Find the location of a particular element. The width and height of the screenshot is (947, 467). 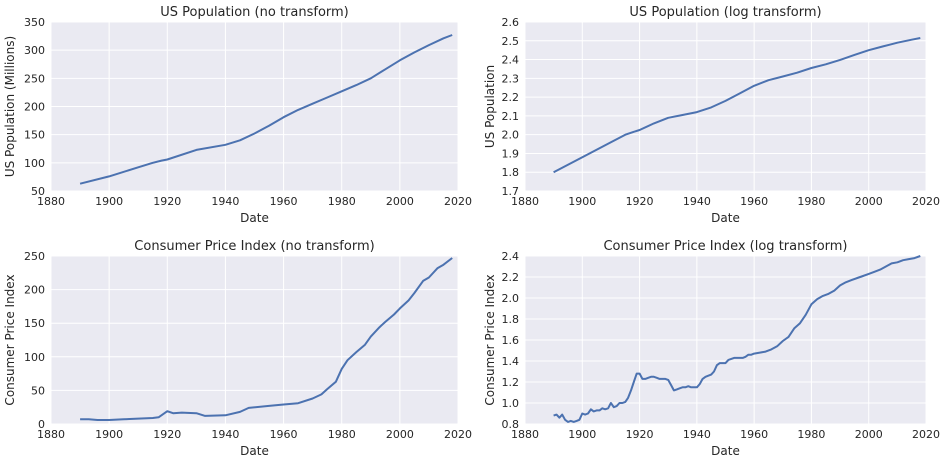

y-tick-label: 0.8 is located at coordinates (511, 424).